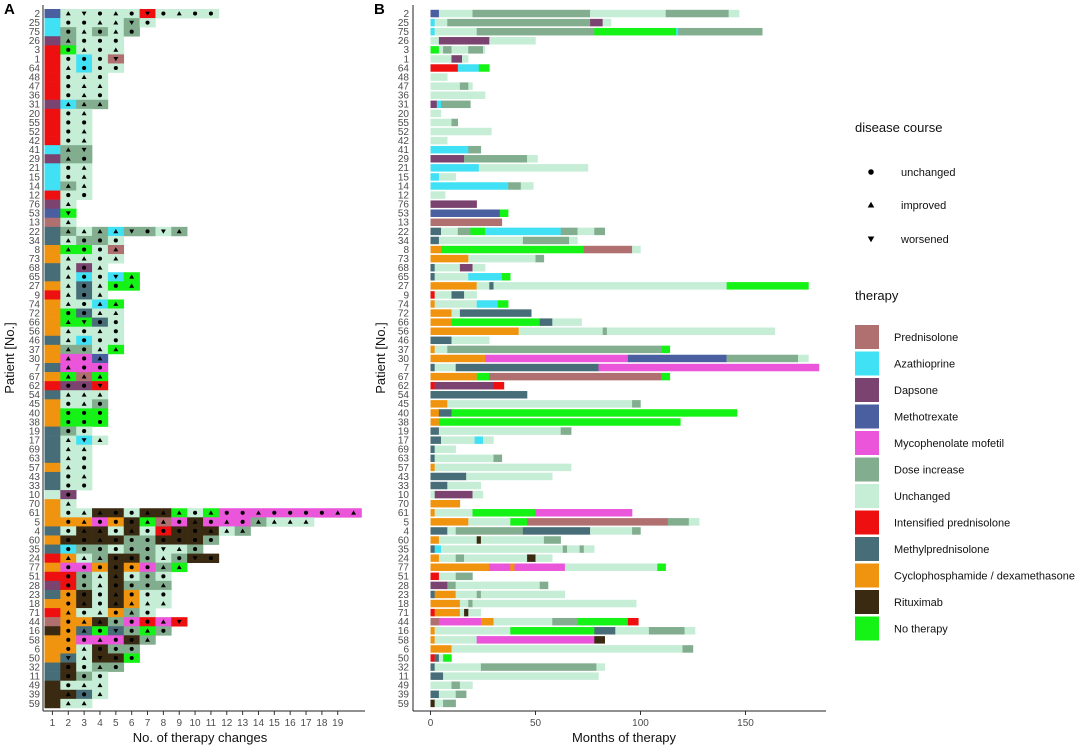 The width and height of the screenshot is (1084, 751). Describe the element at coordinates (404, 404) in the screenshot. I see `patient-tick-label: 45` at that location.